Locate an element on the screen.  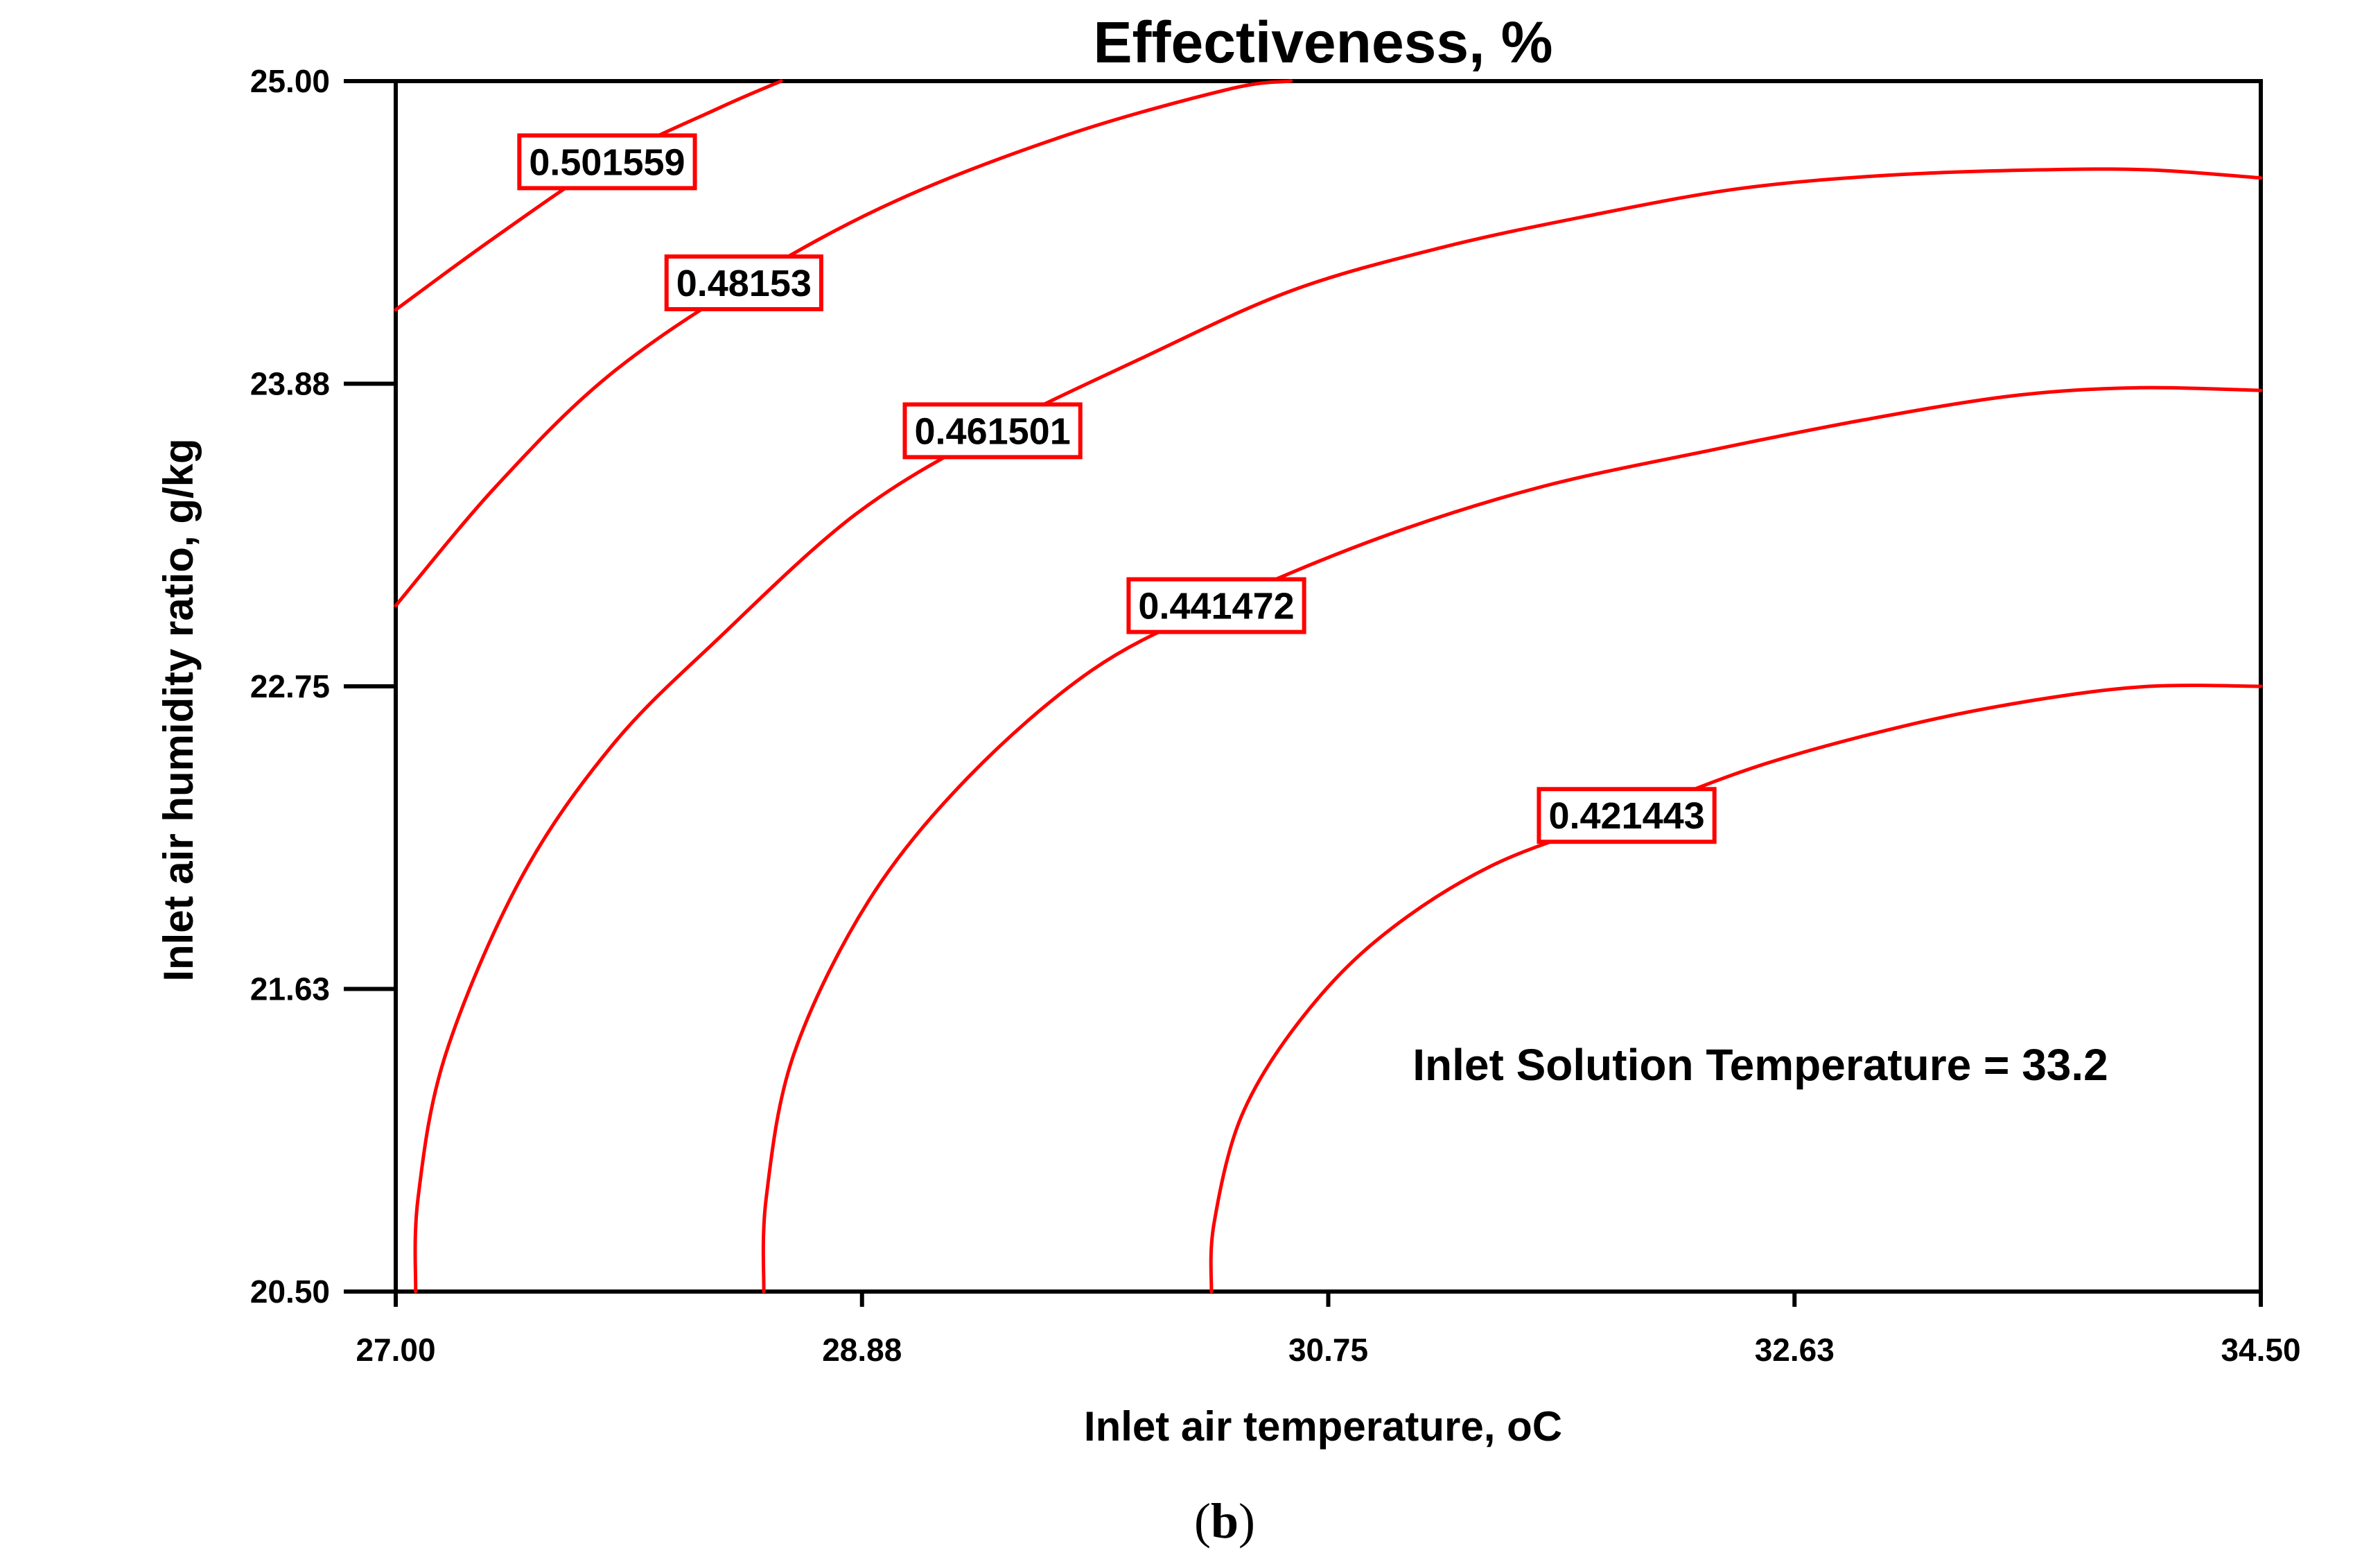
x-tick-label: 27.00 is located at coordinates (395, 1350).